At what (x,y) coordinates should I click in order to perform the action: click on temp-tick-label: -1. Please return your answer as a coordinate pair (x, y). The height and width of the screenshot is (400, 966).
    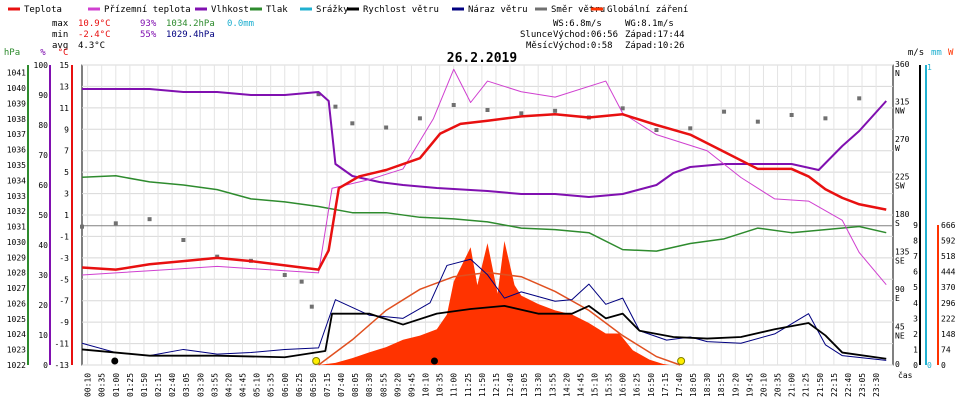
    Looking at the image, I should click on (64, 236).